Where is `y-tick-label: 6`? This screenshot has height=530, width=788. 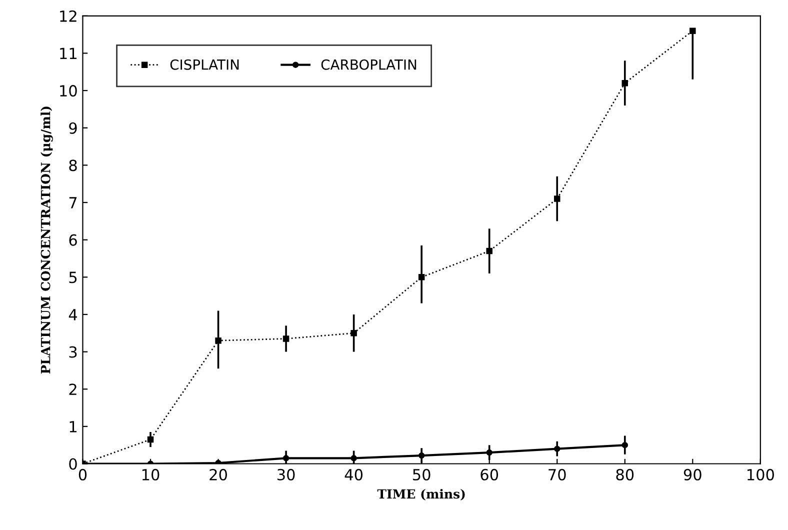 y-tick-label: 6 is located at coordinates (73, 240).